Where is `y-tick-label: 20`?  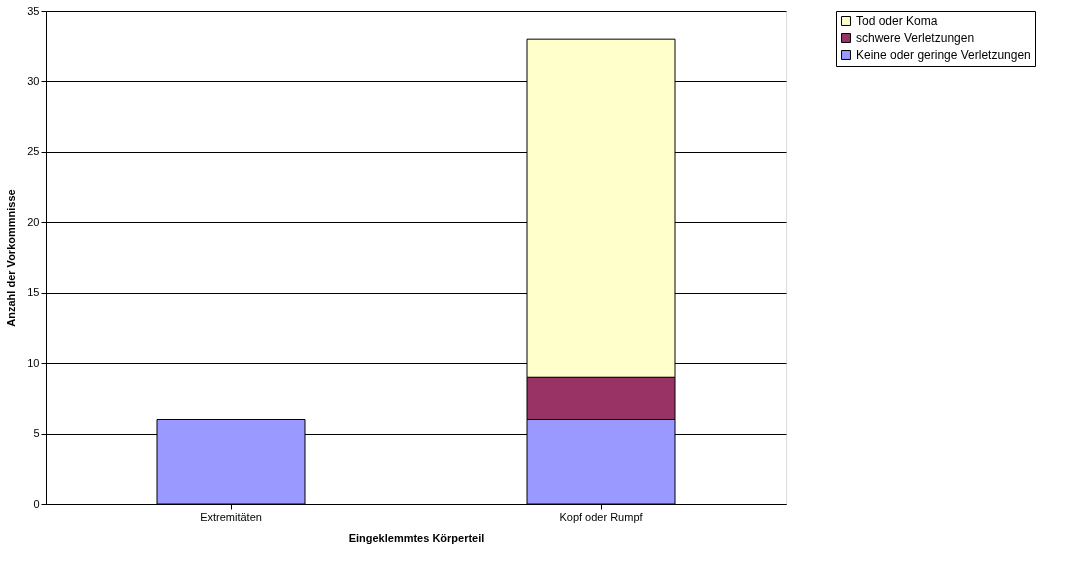
y-tick-label: 20 is located at coordinates (33, 221).